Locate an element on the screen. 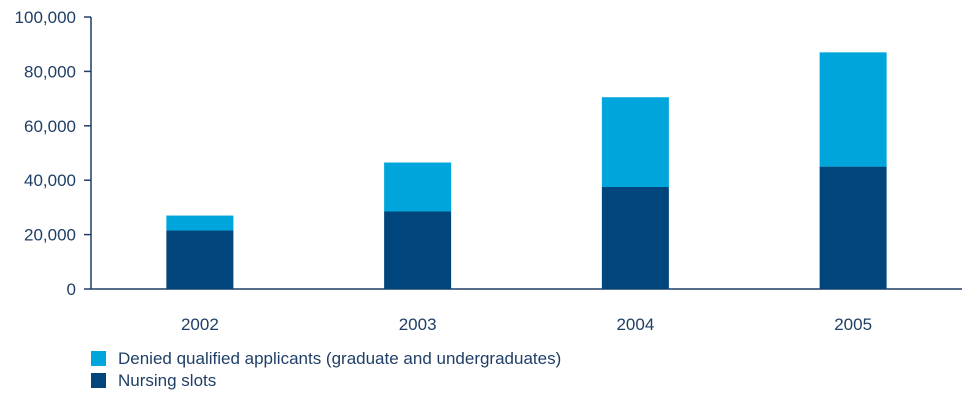 The width and height of the screenshot is (972, 393). y-tick-label: 0 is located at coordinates (71, 289).